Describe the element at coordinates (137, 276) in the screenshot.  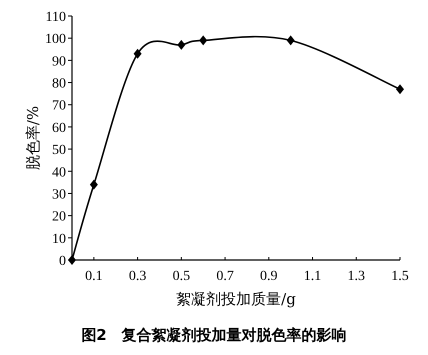
I see `x-tick-label: 0.3` at that location.